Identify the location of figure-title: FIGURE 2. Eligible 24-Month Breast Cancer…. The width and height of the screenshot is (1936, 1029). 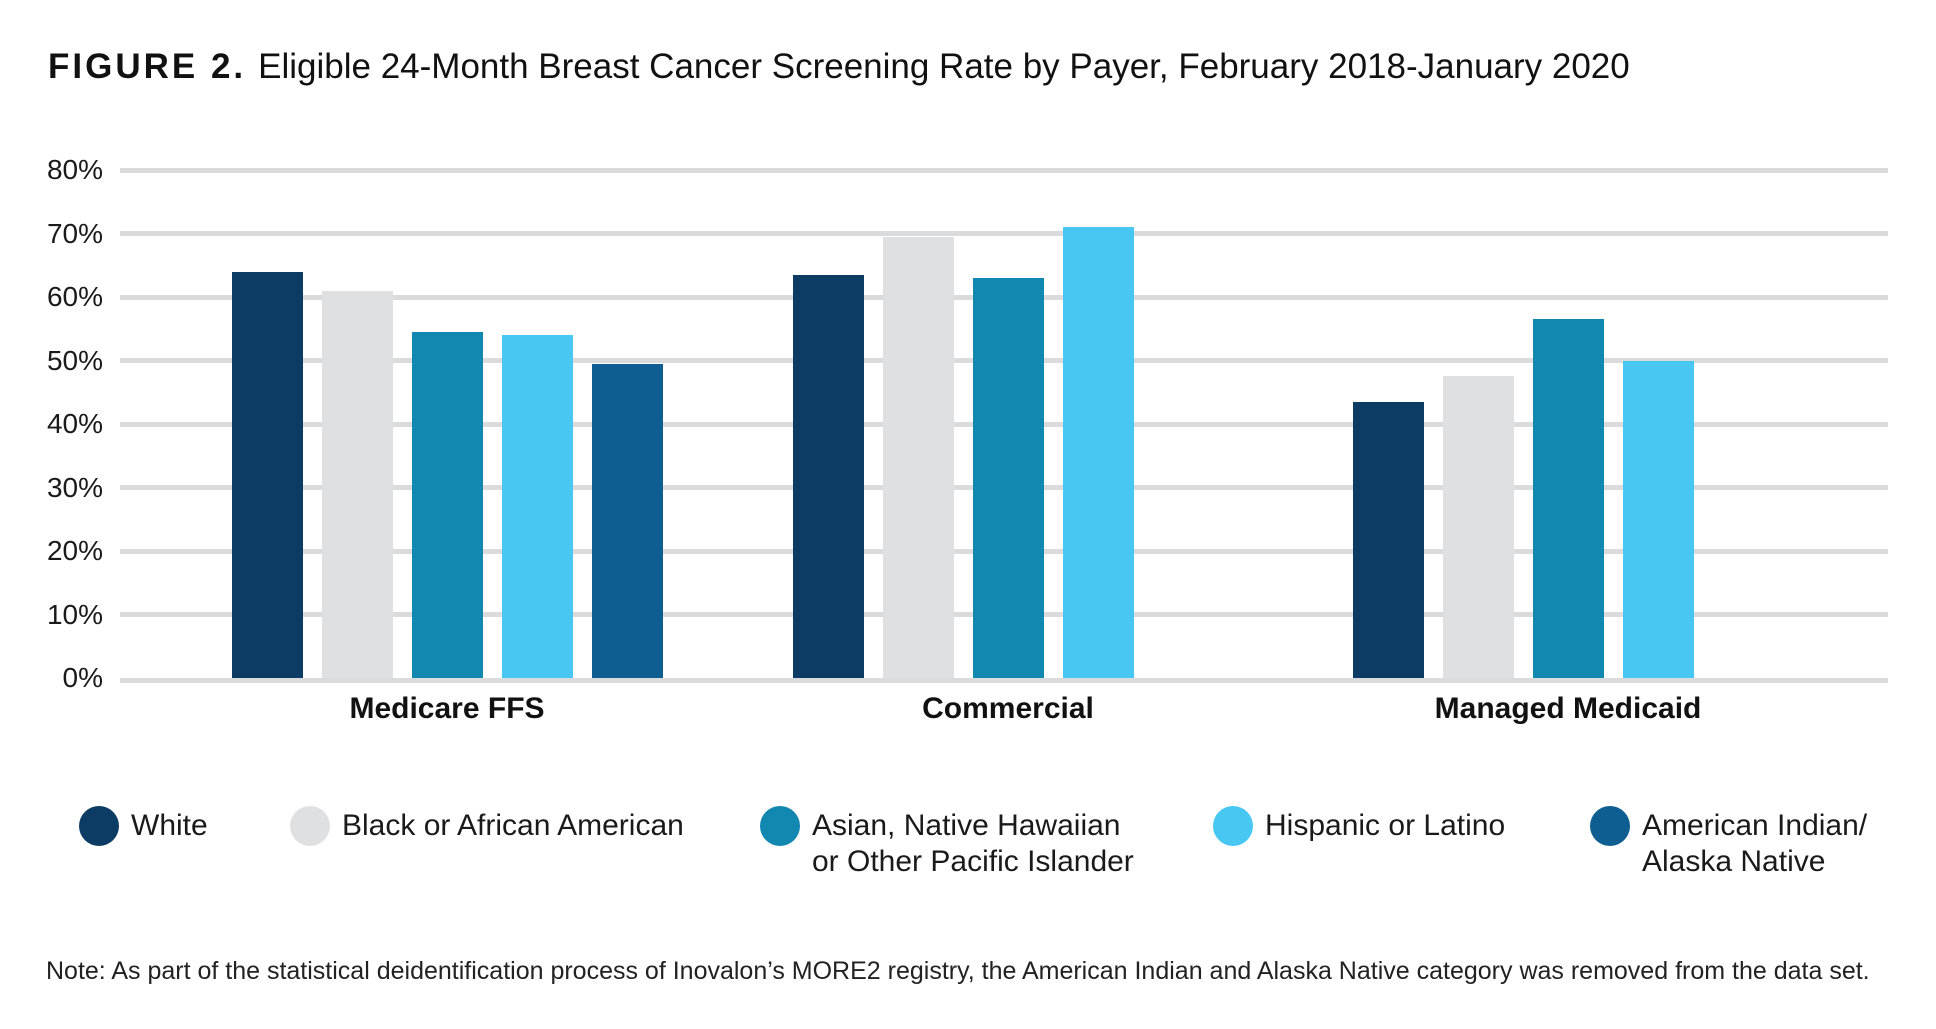
(839, 67).